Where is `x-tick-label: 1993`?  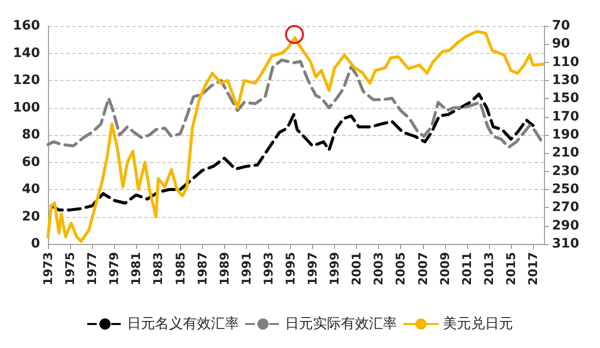 x-tick-label: 1993 is located at coordinates (268, 269).